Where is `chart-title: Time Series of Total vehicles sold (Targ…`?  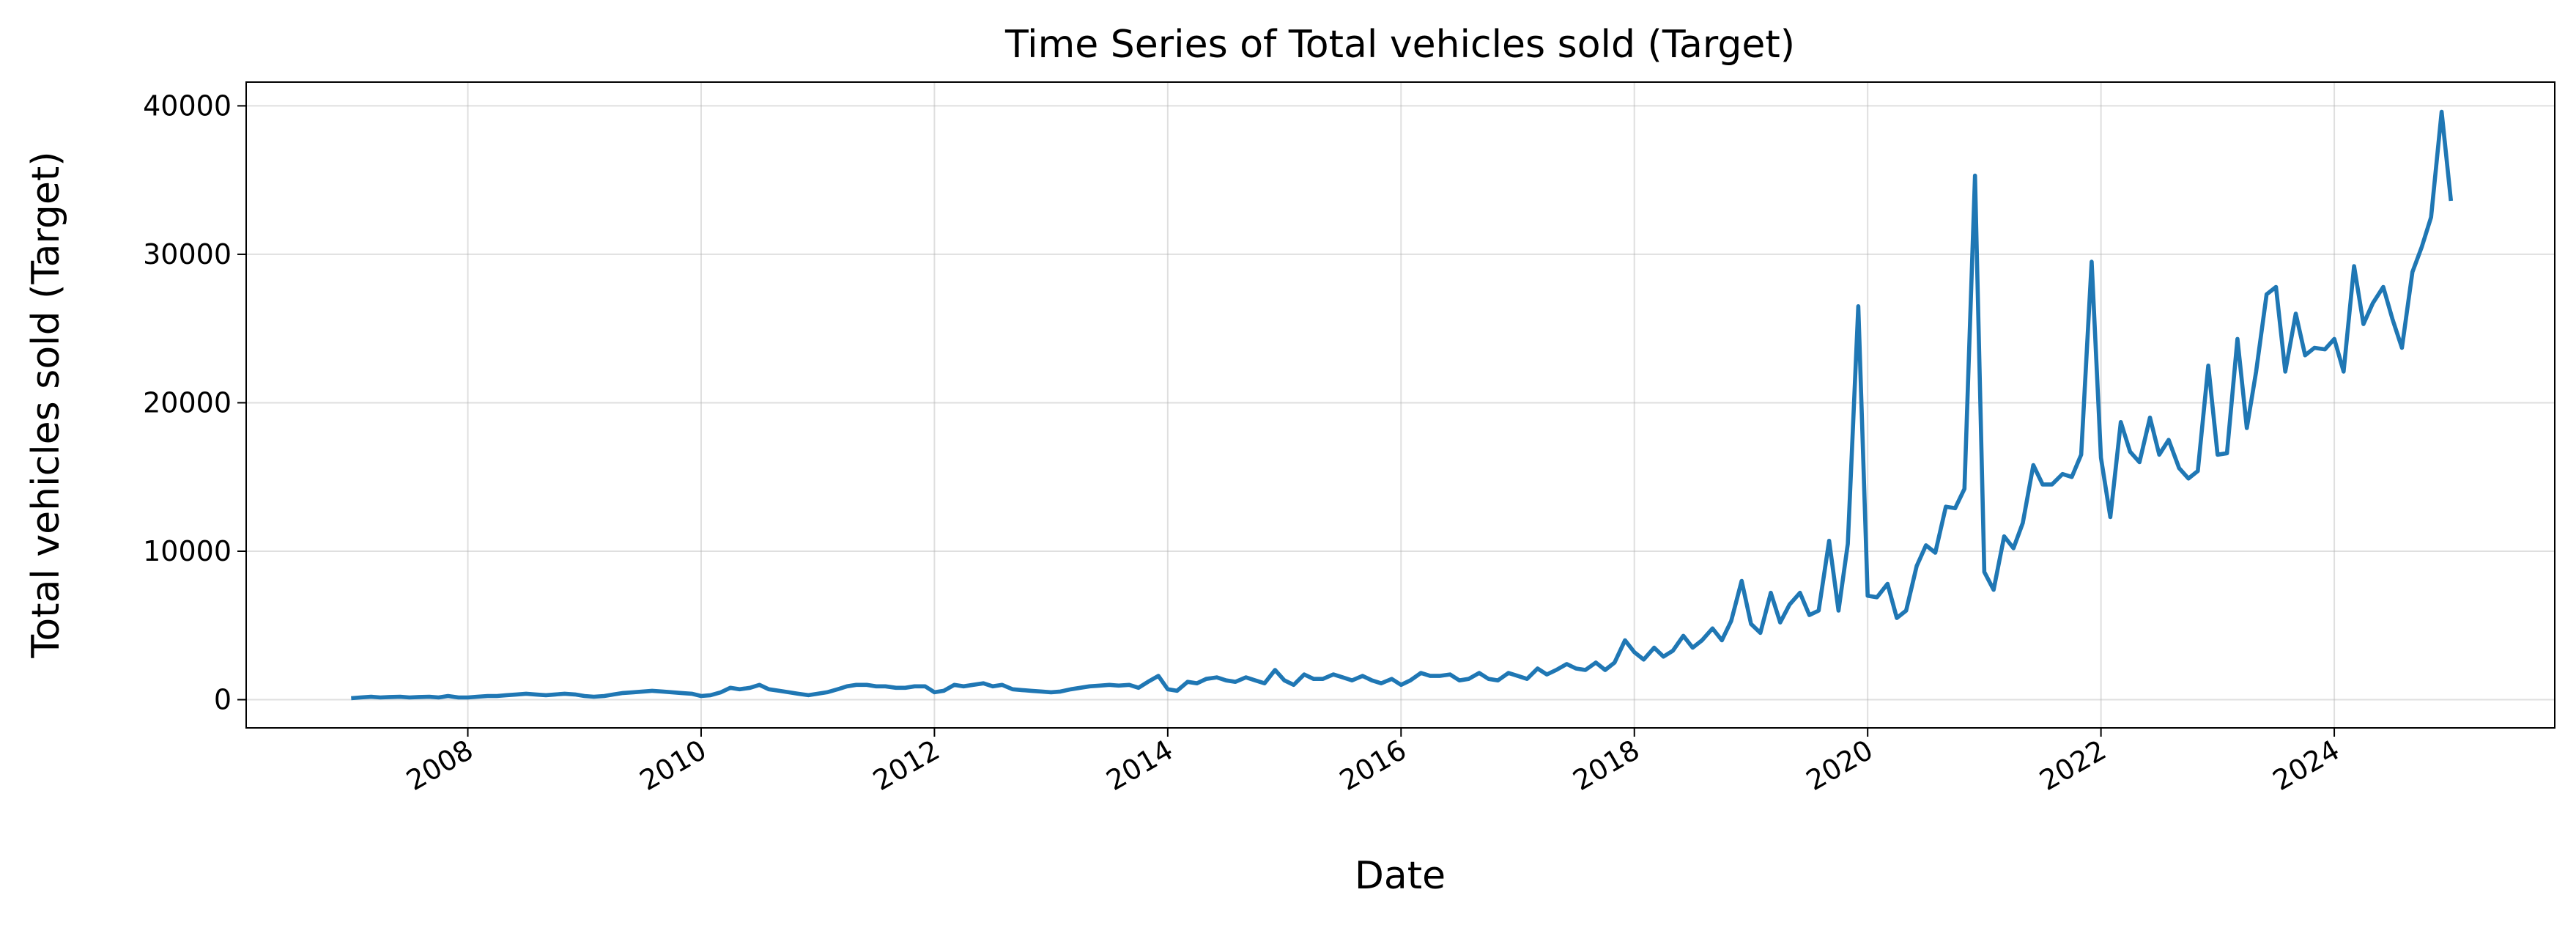 chart-title: Time Series of Total vehicles sold (Targ… is located at coordinates (1399, 45).